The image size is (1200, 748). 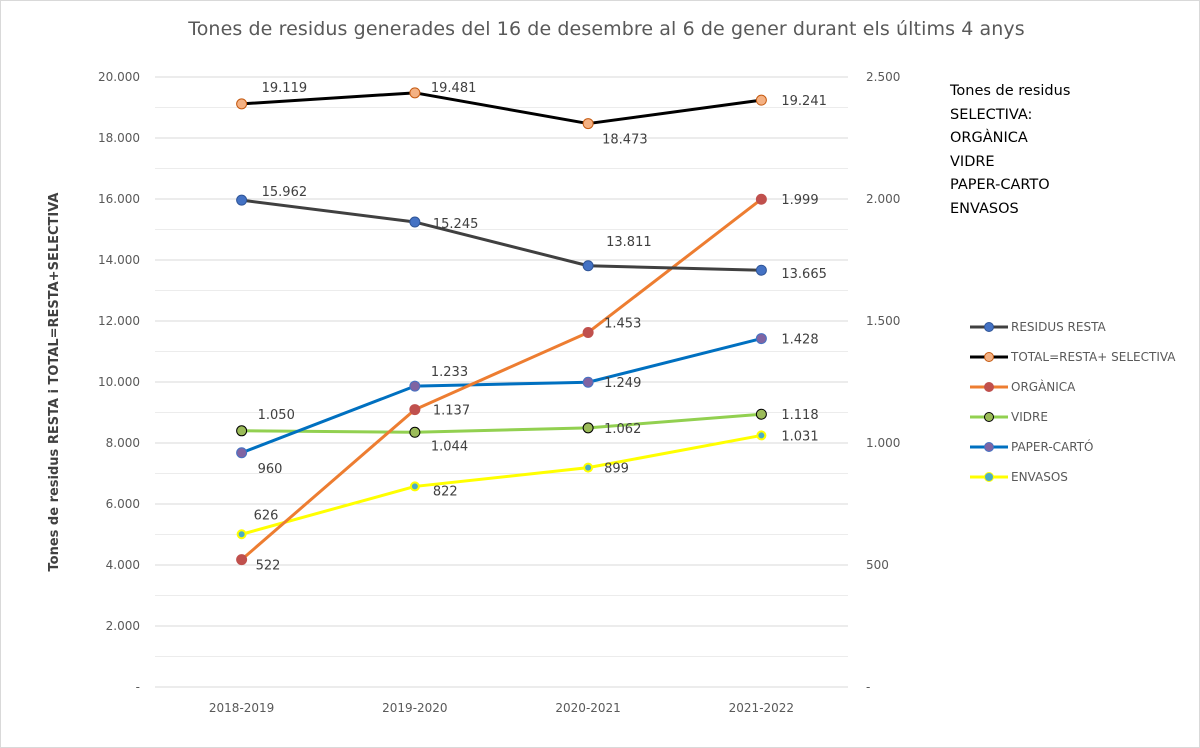 What do you see at coordinates (883, 199) in the screenshot?
I see `y-right-tick-label: 2.000` at bounding box center [883, 199].